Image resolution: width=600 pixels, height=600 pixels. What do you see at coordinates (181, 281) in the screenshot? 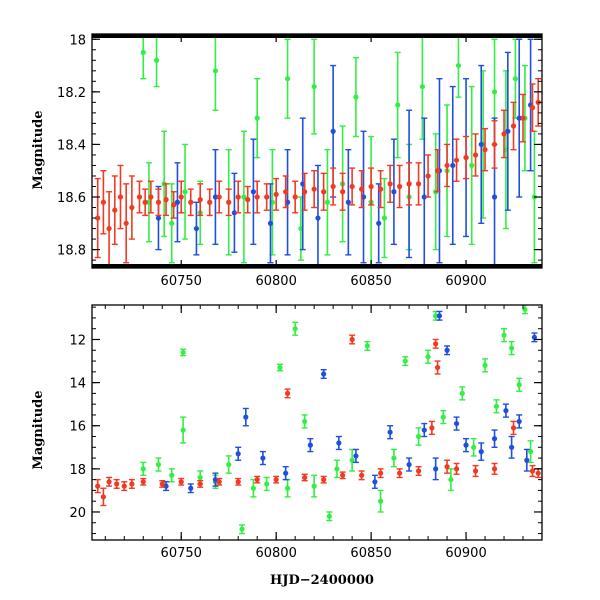
I see `top-x-tick-label: 60750` at bounding box center [181, 281].